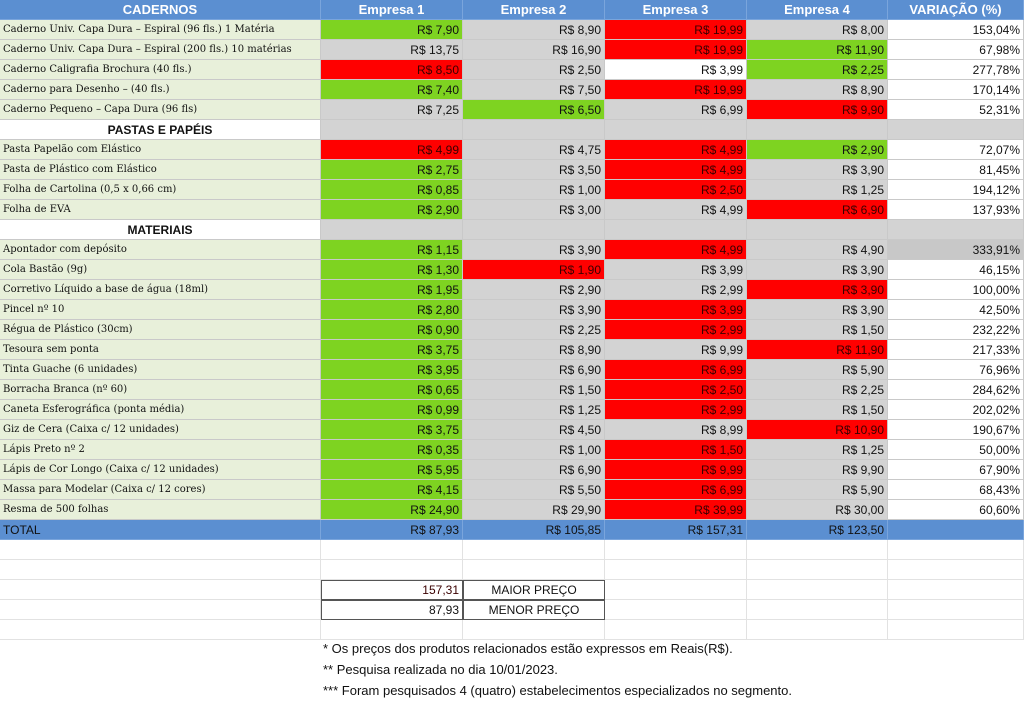  I want to click on price-cell-empresa-1: R$ 1,30, so click(392, 270).